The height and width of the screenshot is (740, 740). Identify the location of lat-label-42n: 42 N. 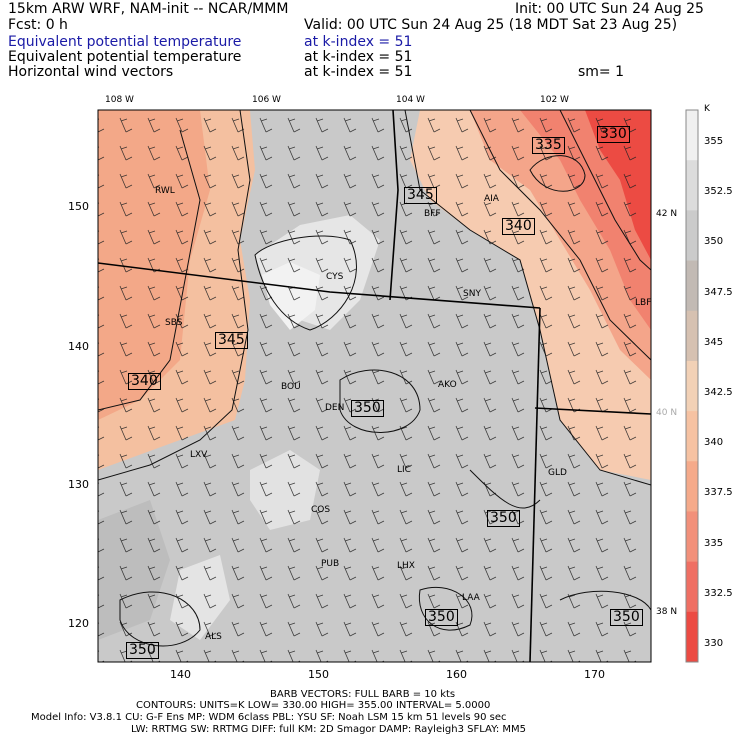
(667, 214).